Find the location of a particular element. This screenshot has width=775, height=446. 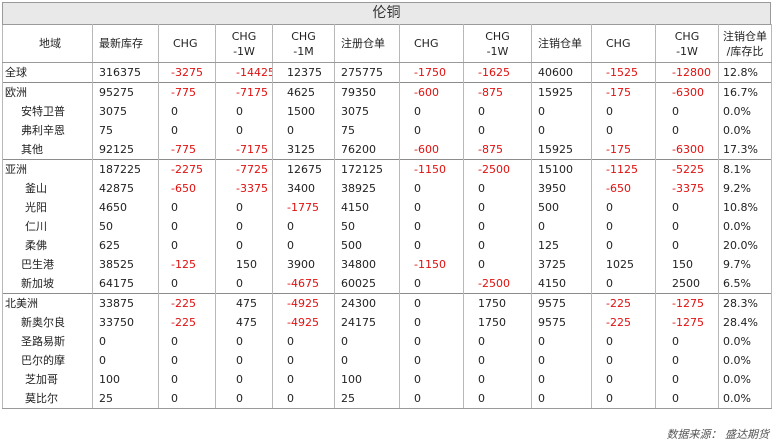

region-cell: 圣路易斯 is located at coordinates (47, 341).